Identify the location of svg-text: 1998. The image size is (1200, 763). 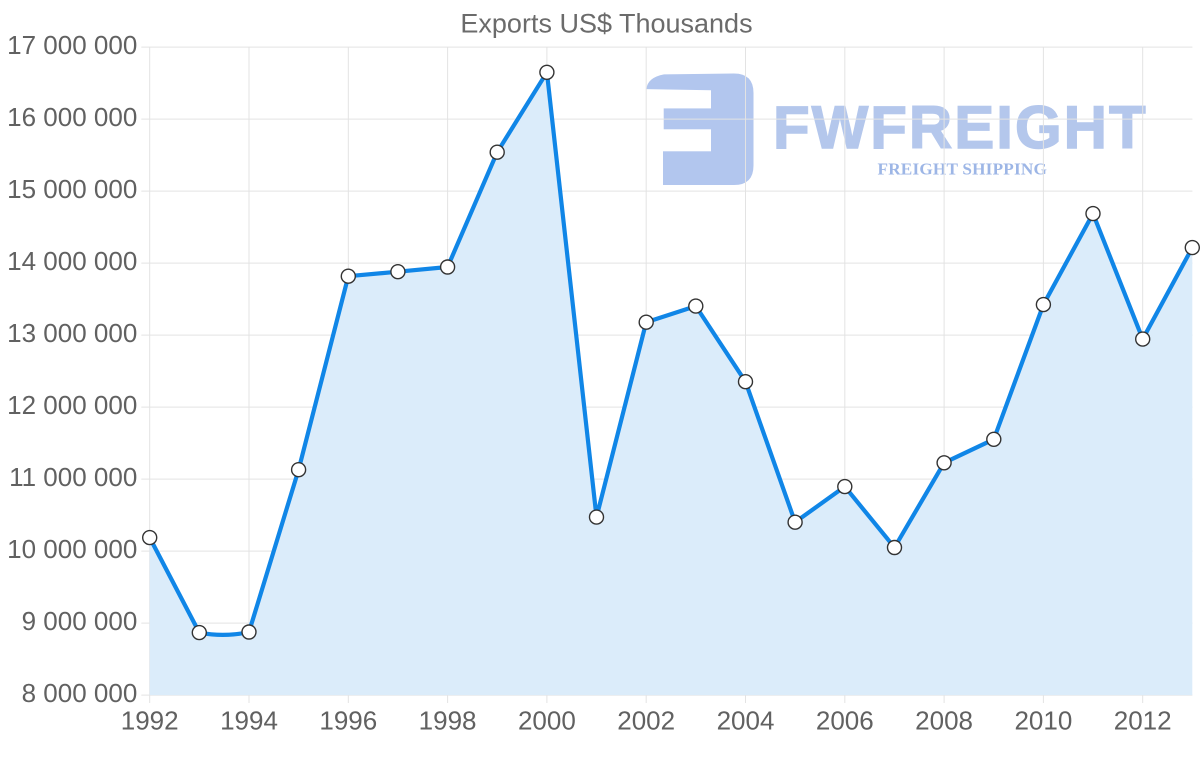
(448, 721).